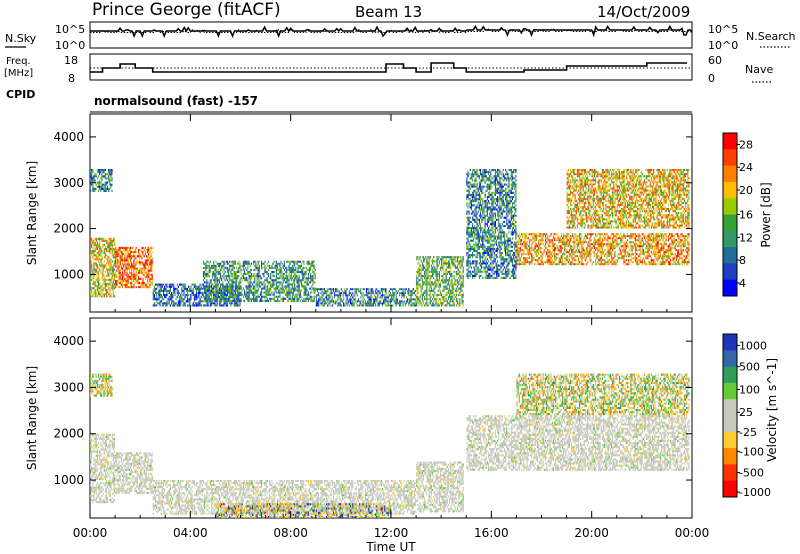 This screenshot has height=554, width=800. I want to click on noise-left-tick-top: 10^5, so click(70, 29).